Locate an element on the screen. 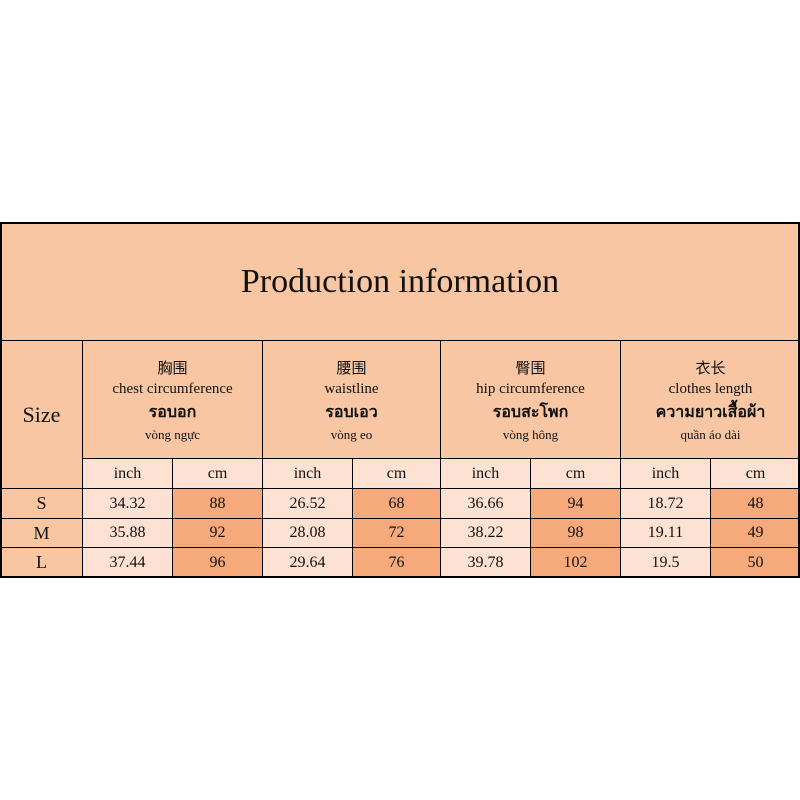  size-label: L is located at coordinates (41, 562).